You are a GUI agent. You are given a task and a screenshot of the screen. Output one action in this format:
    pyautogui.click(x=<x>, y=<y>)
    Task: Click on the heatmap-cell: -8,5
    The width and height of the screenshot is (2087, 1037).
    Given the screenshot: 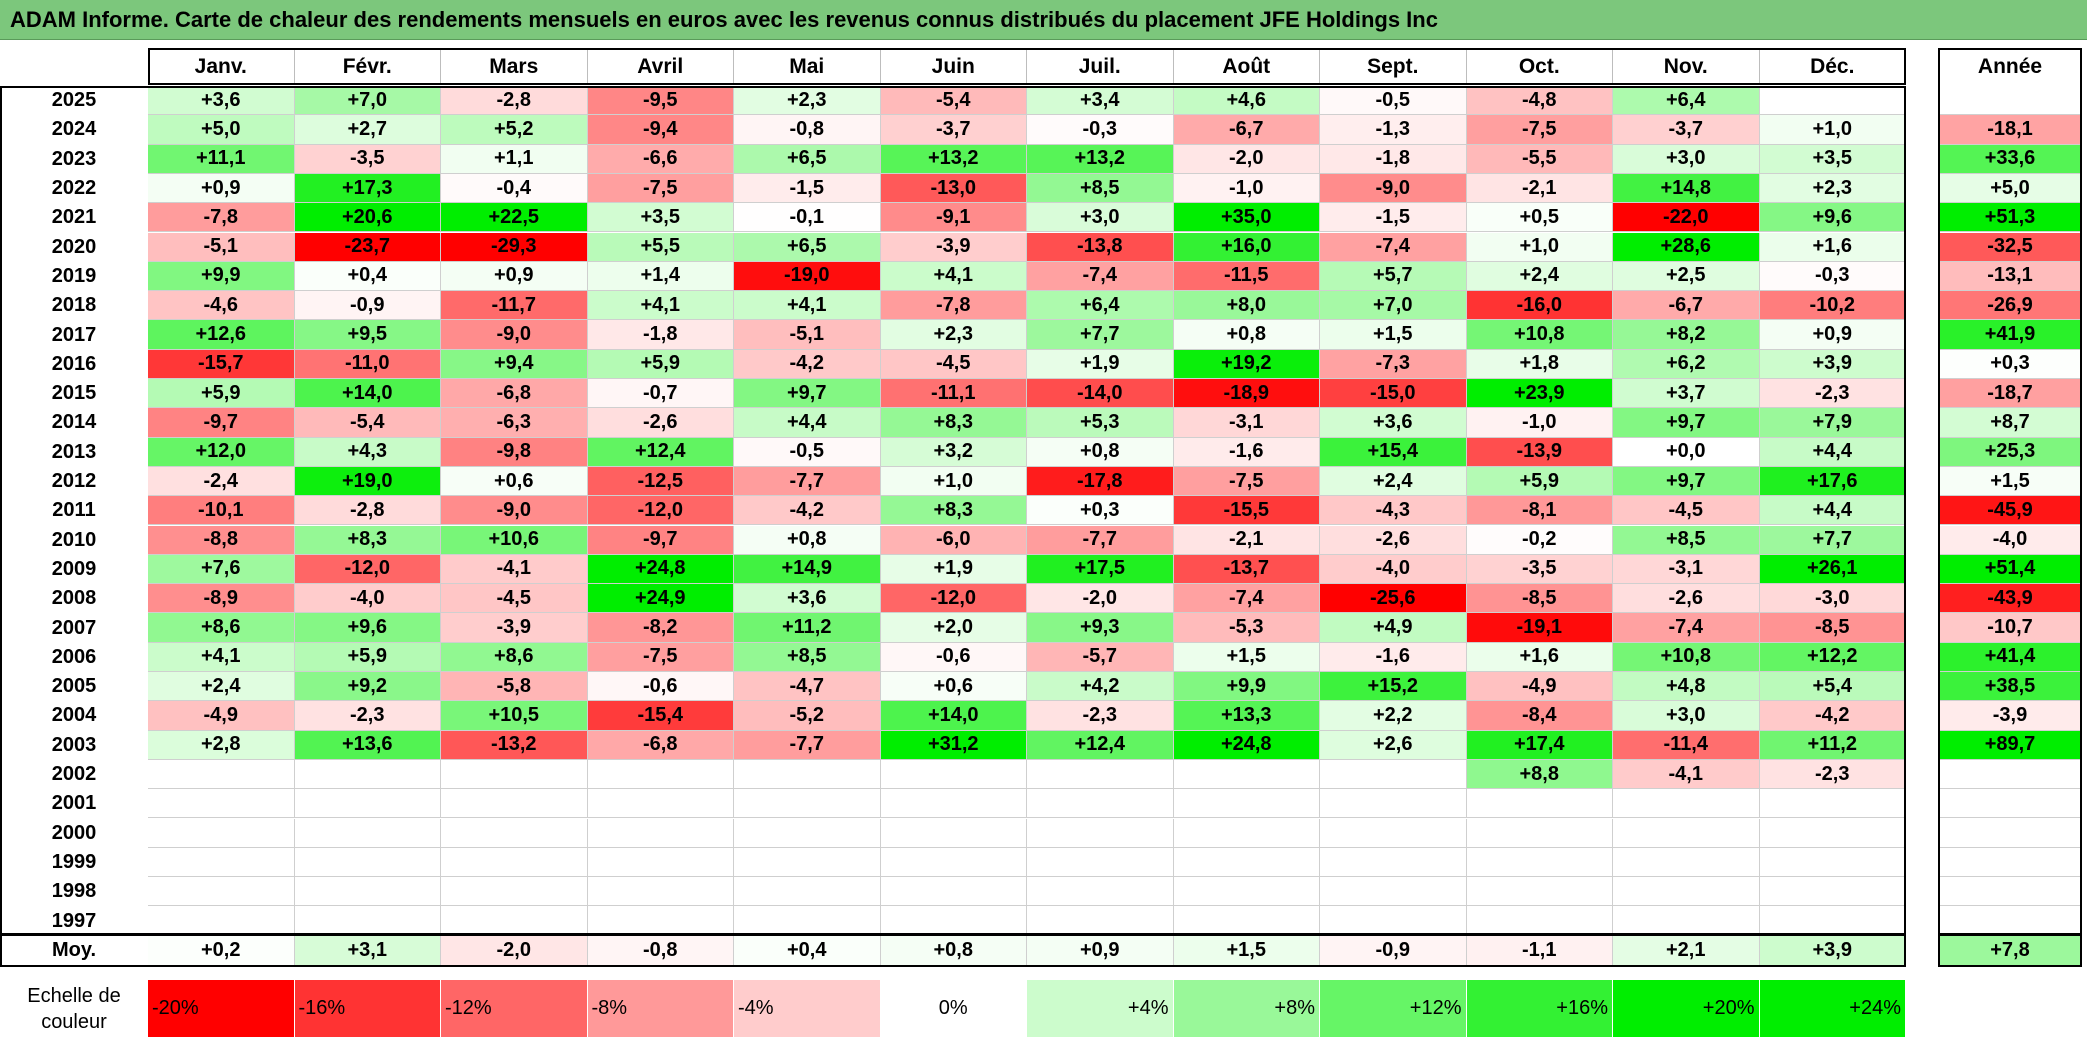 What is the action you would take?
    pyautogui.click(x=1539, y=599)
    